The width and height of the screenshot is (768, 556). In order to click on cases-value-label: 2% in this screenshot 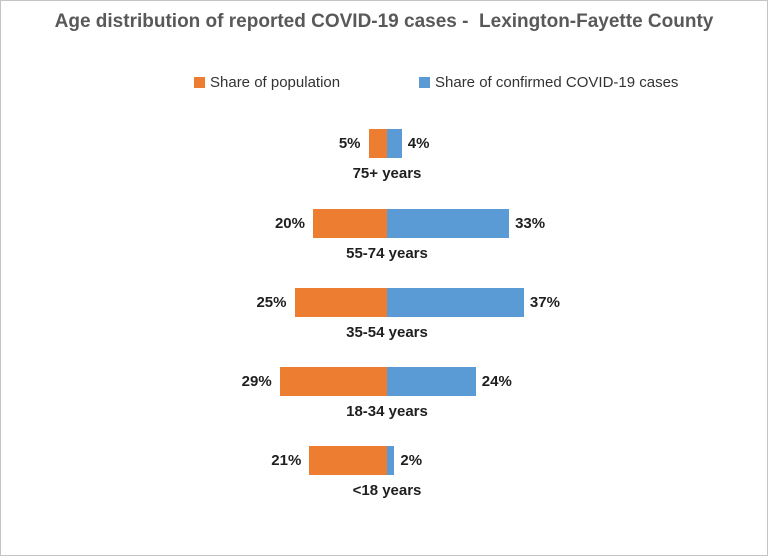, I will do `click(411, 460)`.